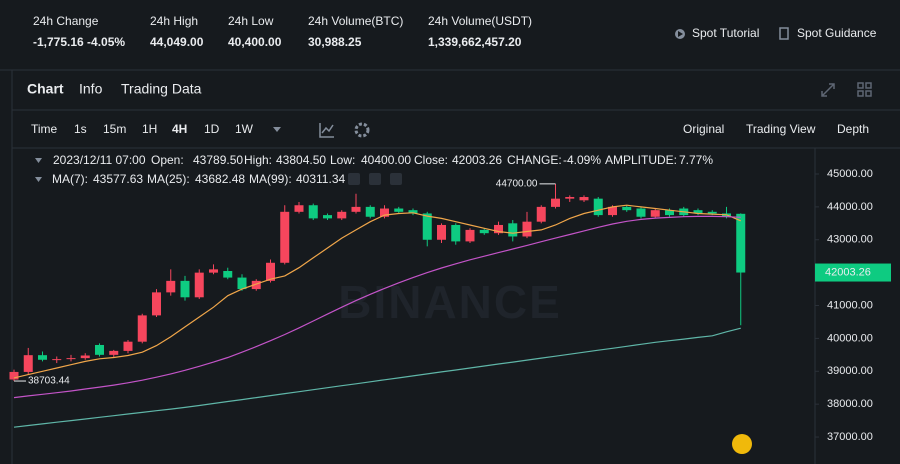 The width and height of the screenshot is (900, 464). Describe the element at coordinates (99, 160) in the screenshot. I see `candle-date: 2023/12/11 07:00` at that location.